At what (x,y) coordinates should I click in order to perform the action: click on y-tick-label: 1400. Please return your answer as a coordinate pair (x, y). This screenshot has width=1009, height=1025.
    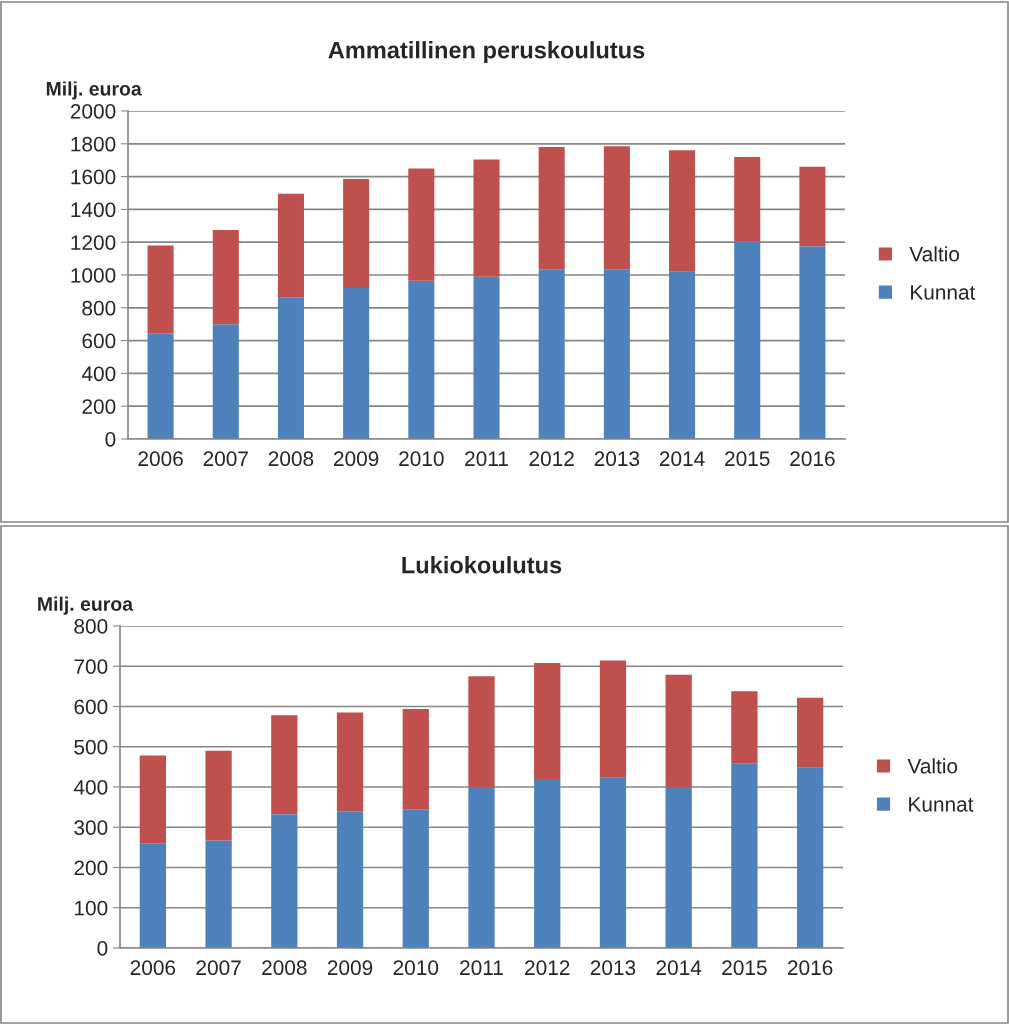
    Looking at the image, I should click on (93, 210).